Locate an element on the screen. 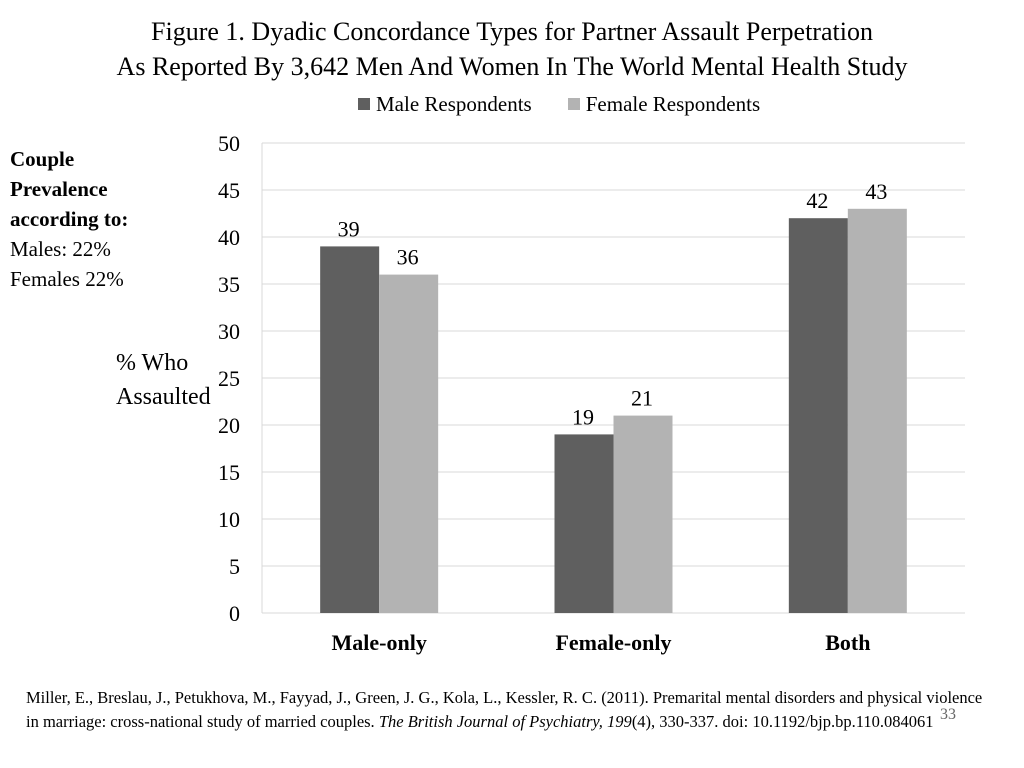 This screenshot has height=768, width=1024. note-line-prevalence: Prevalence is located at coordinates (59, 189).